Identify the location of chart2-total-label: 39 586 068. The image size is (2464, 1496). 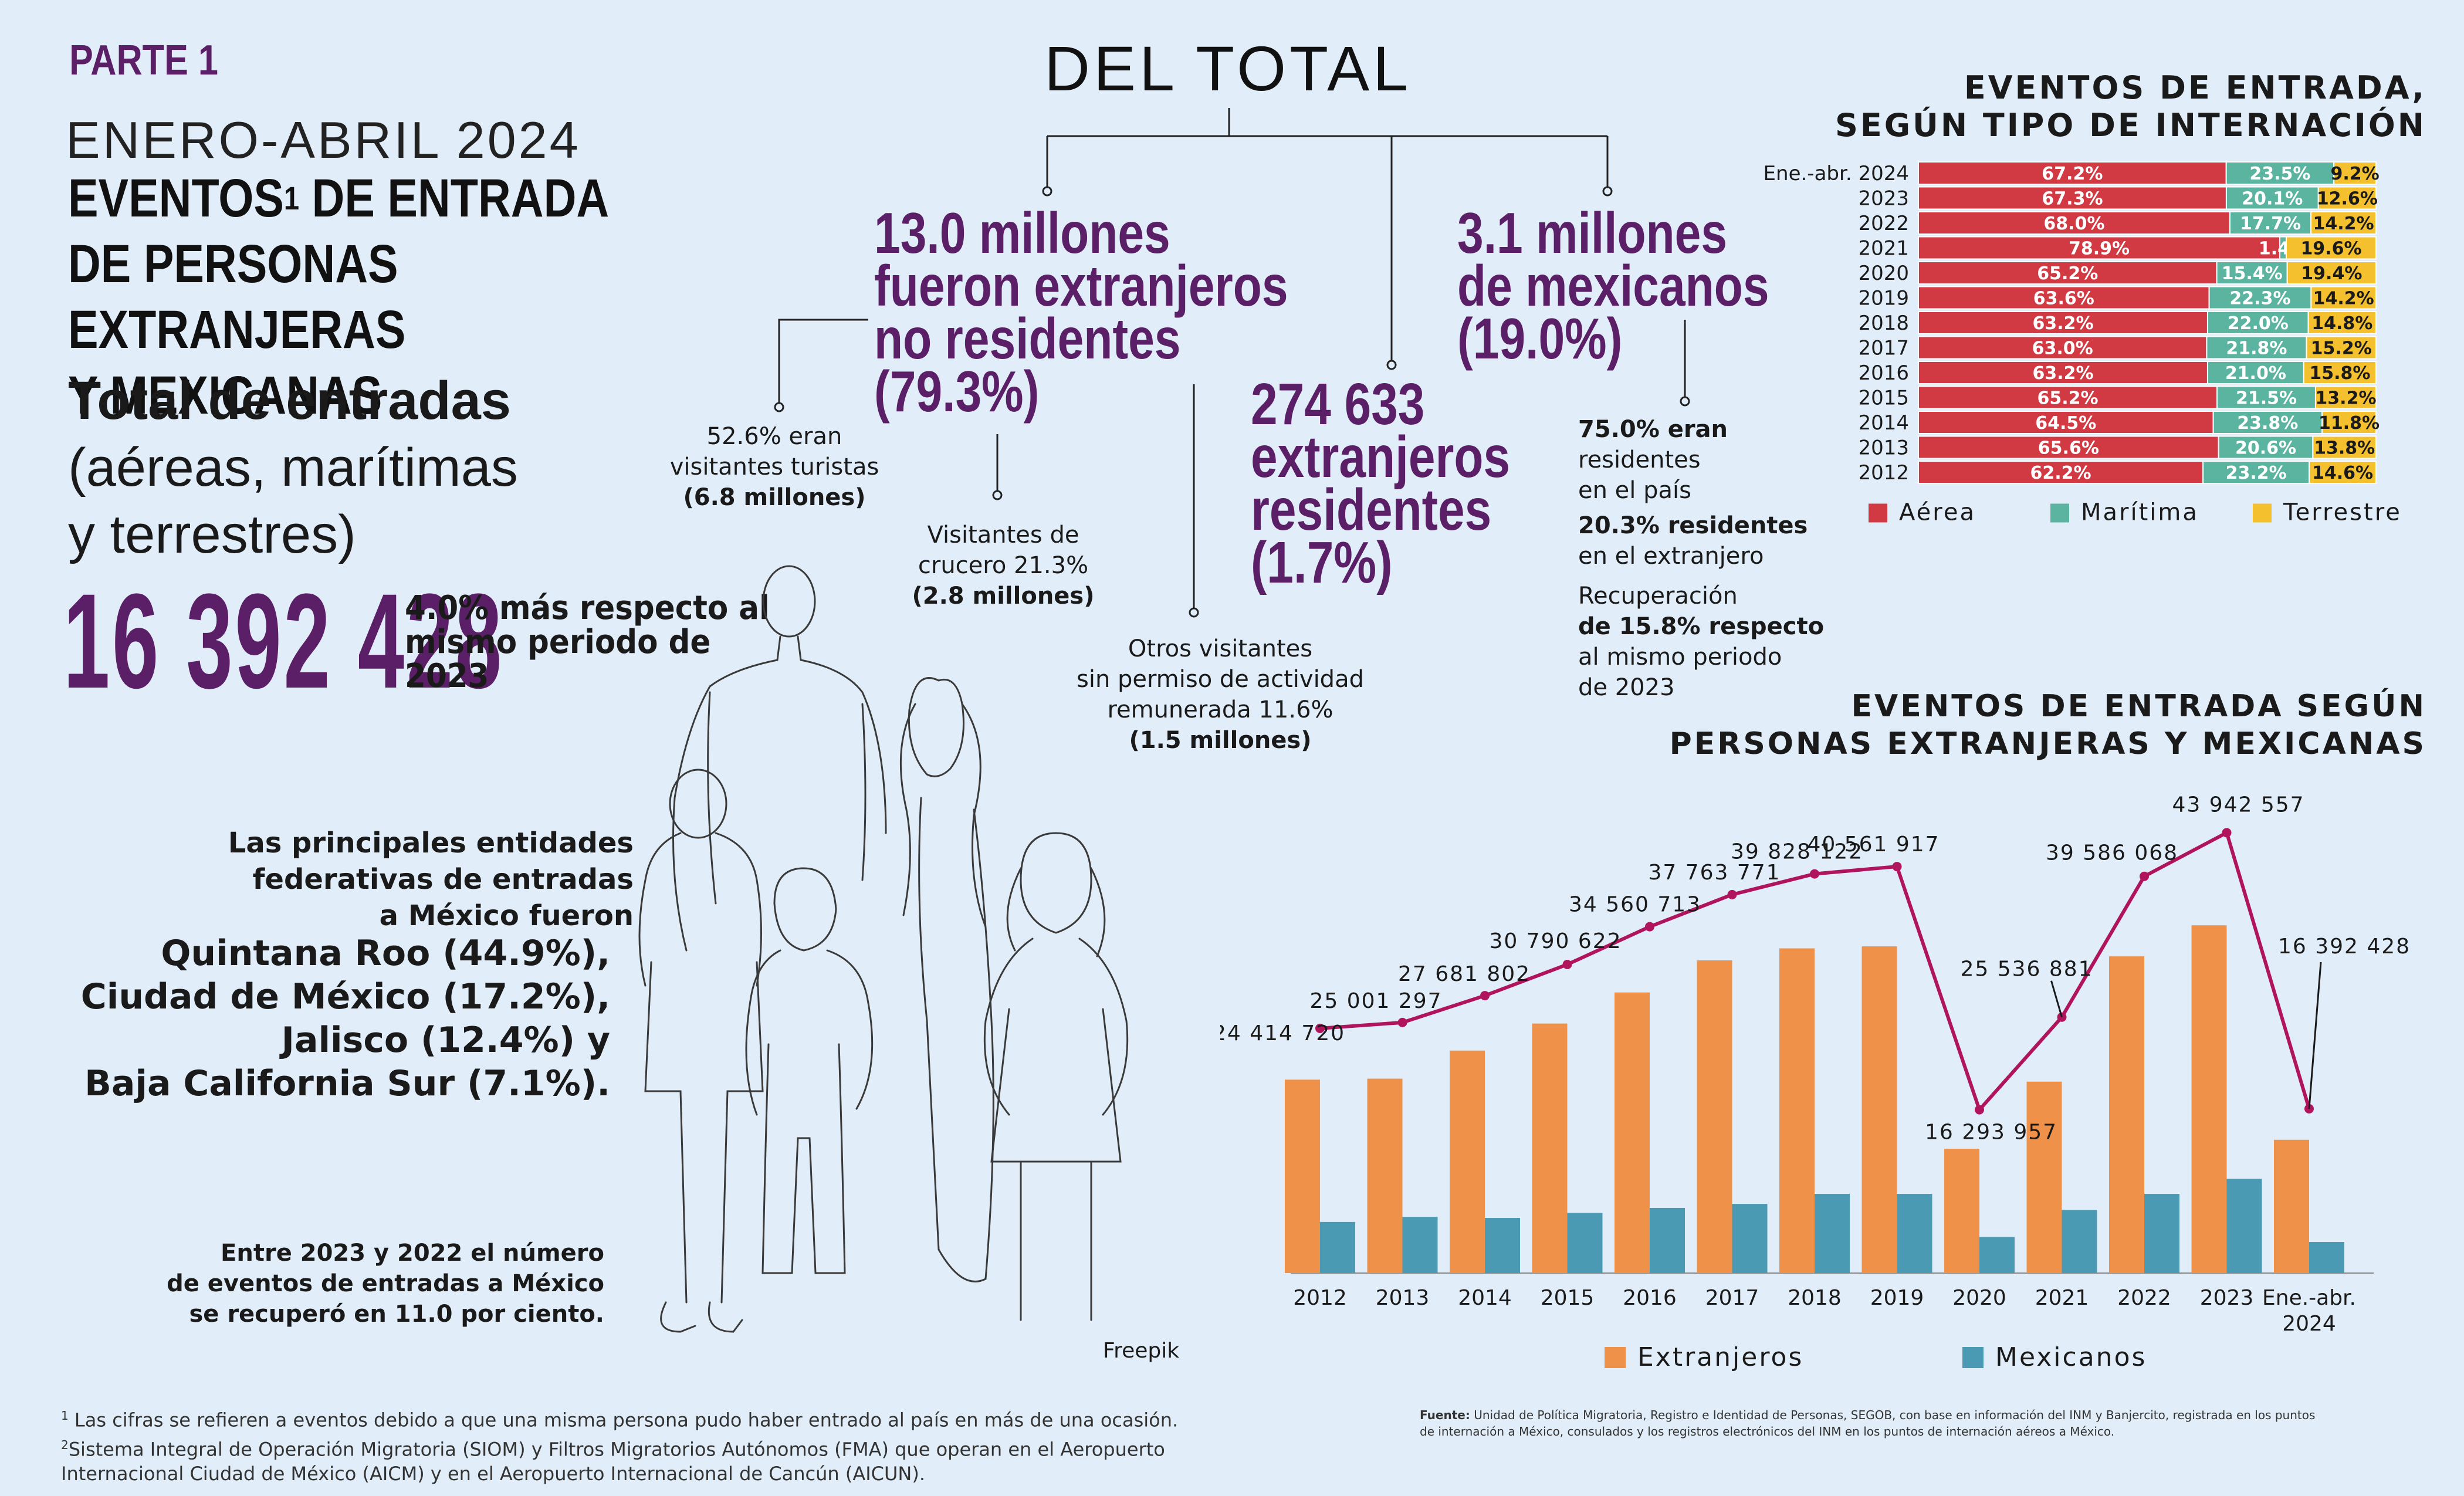
(2112, 853).